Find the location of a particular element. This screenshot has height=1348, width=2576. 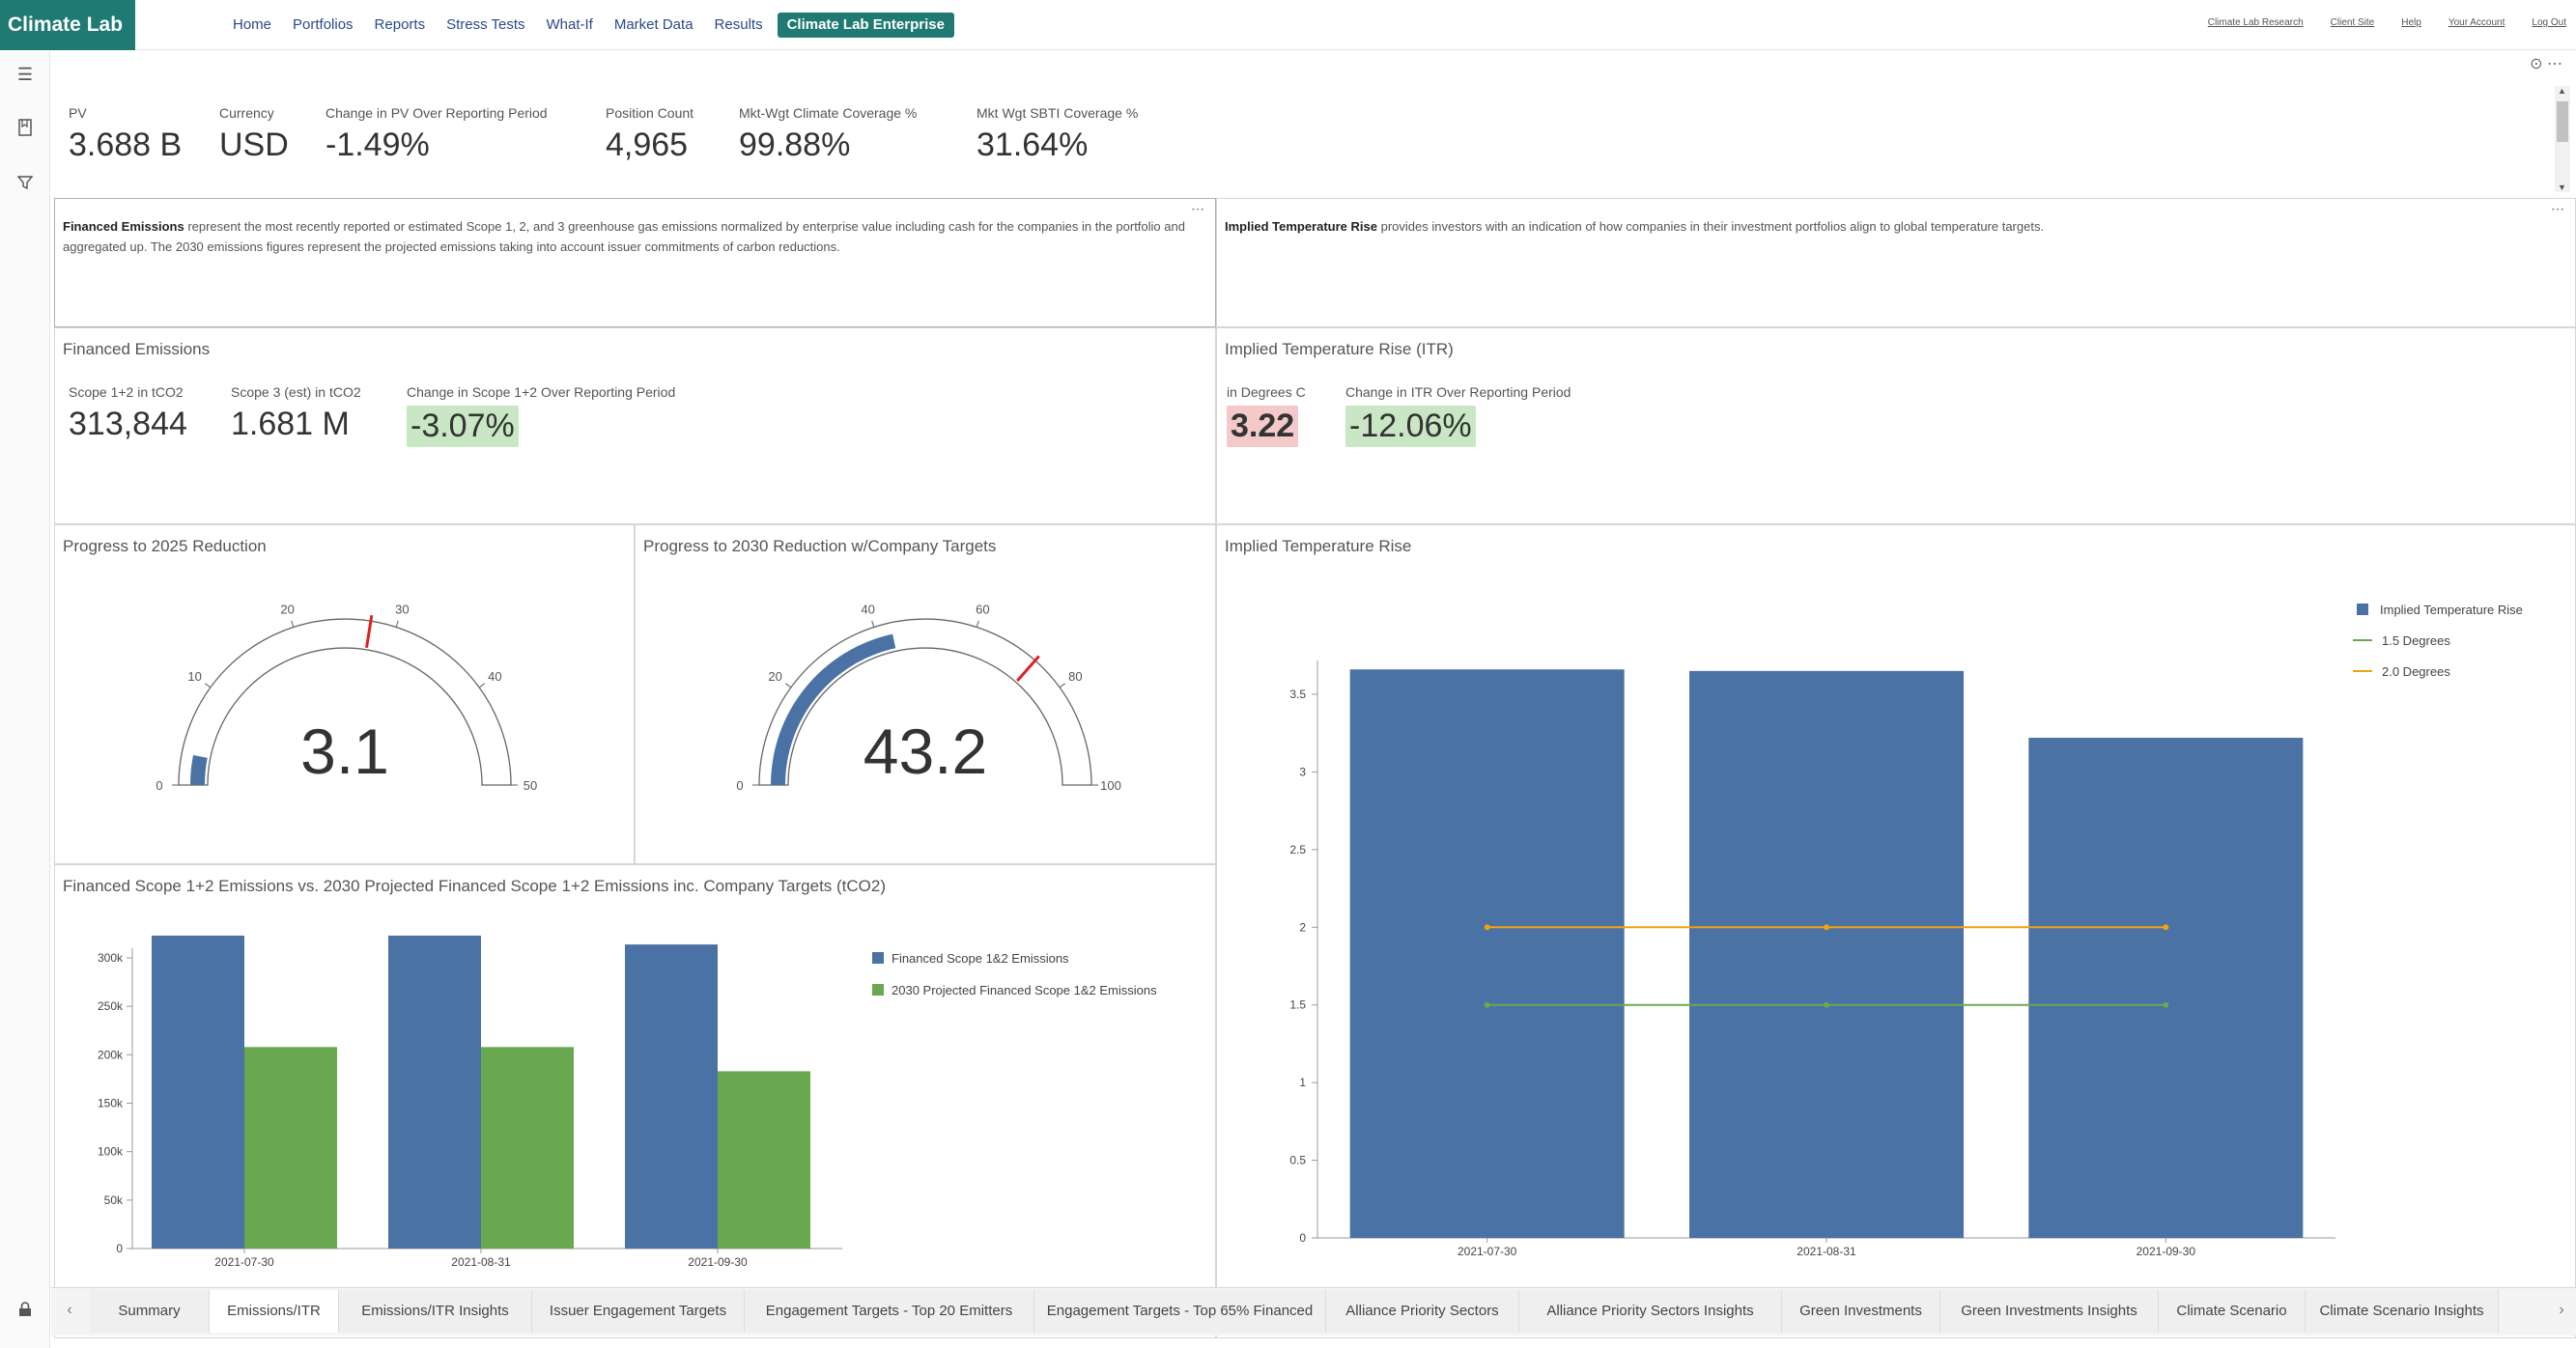

kpi-value: 4,965 is located at coordinates (647, 144).